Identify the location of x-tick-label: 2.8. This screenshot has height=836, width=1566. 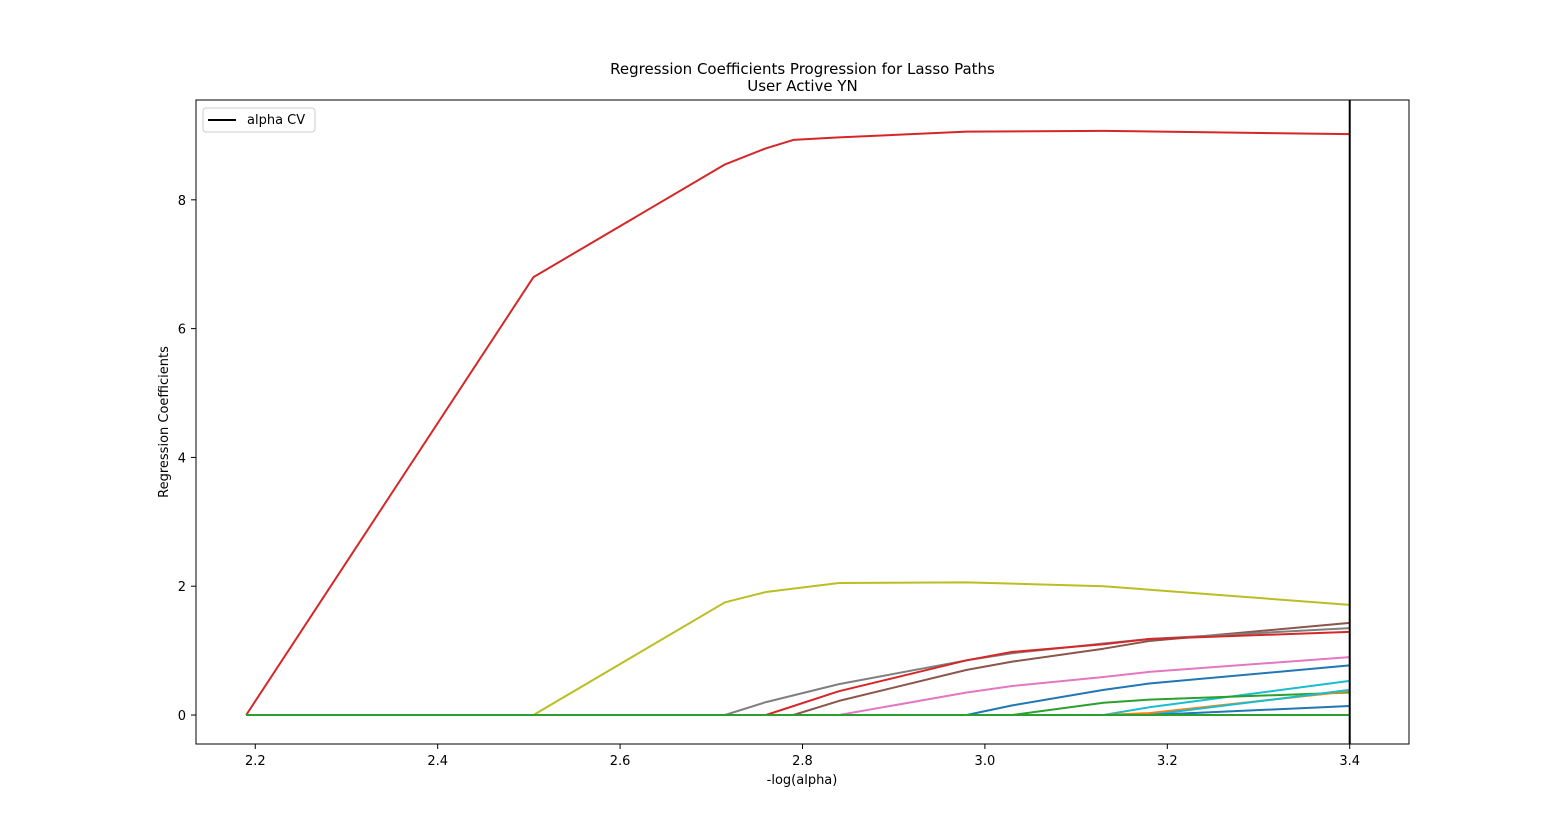
(802, 761).